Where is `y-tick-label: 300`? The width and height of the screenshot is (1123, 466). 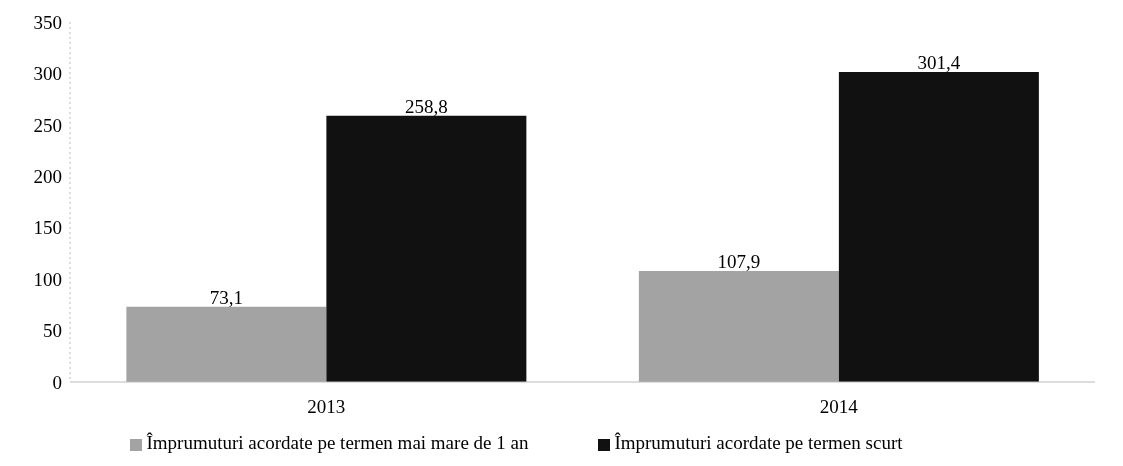 y-tick-label: 300 is located at coordinates (47, 74).